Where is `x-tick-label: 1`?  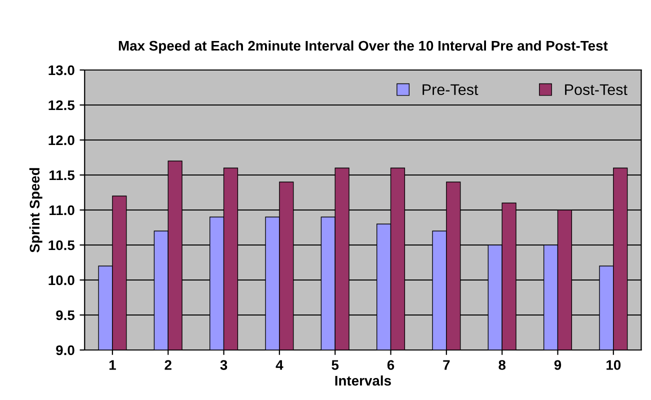 x-tick-label: 1 is located at coordinates (112, 365).